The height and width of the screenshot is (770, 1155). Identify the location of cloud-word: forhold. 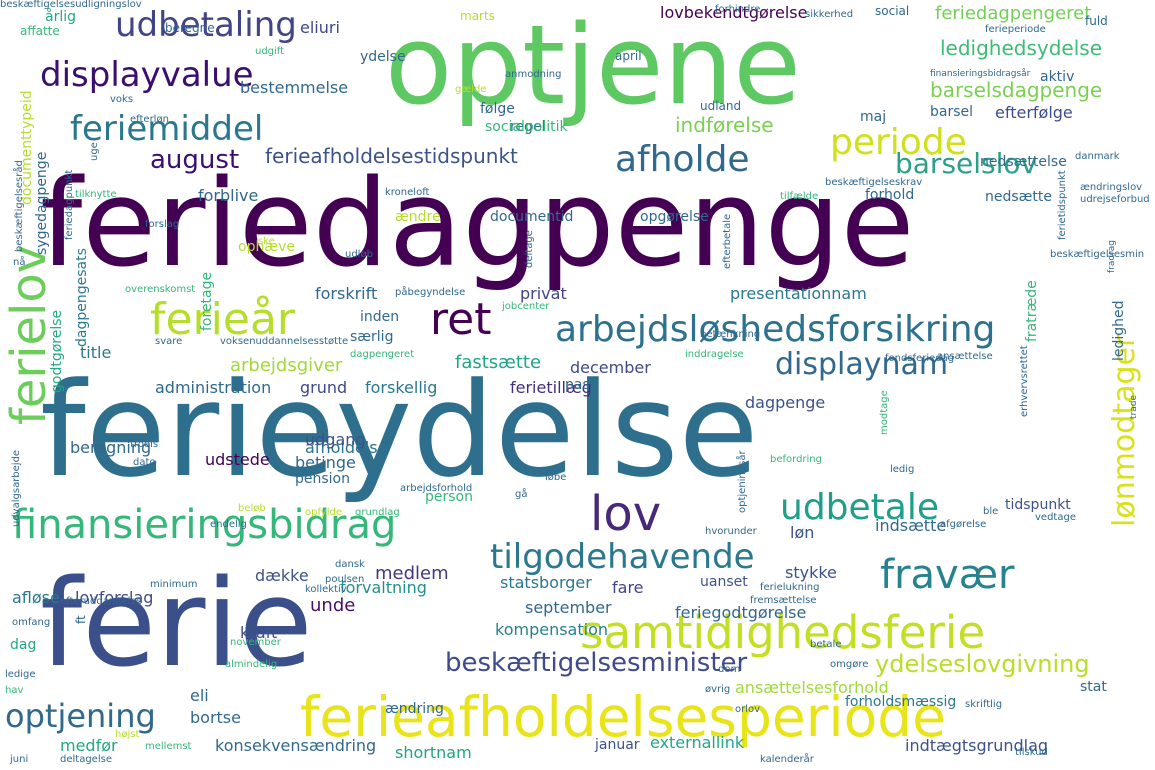
(890, 195).